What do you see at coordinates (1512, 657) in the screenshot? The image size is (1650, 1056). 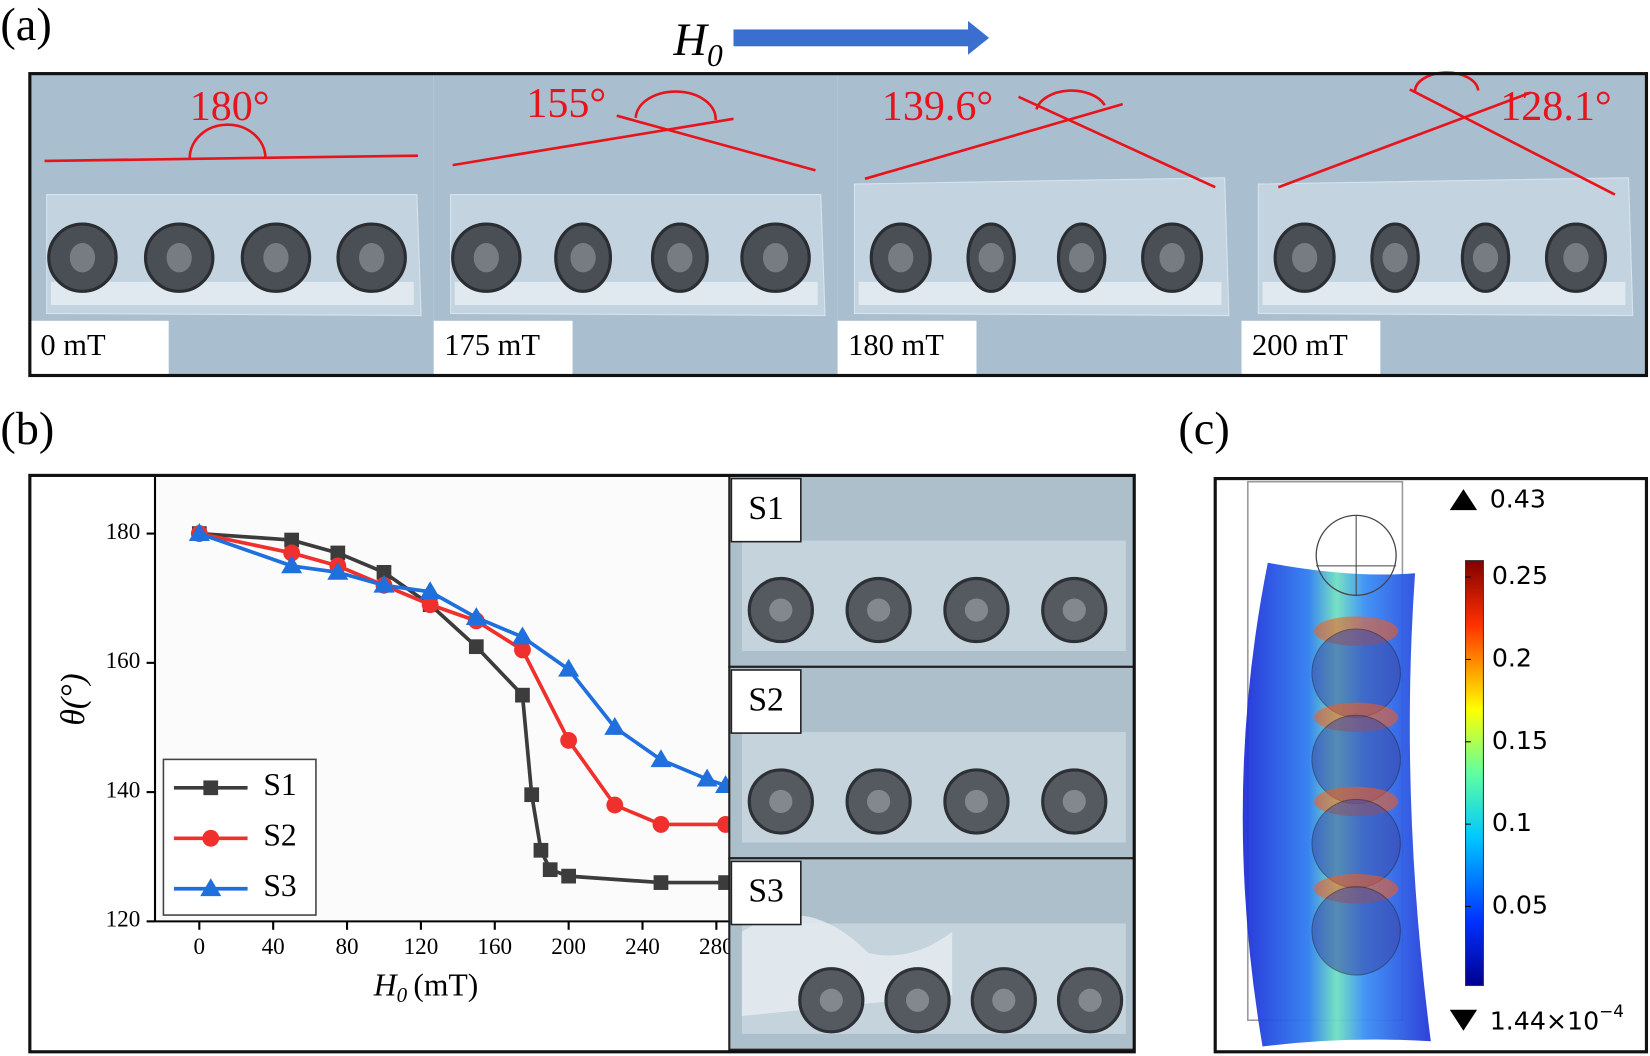 I see `colorbar-tick-label: 0.2` at bounding box center [1512, 657].